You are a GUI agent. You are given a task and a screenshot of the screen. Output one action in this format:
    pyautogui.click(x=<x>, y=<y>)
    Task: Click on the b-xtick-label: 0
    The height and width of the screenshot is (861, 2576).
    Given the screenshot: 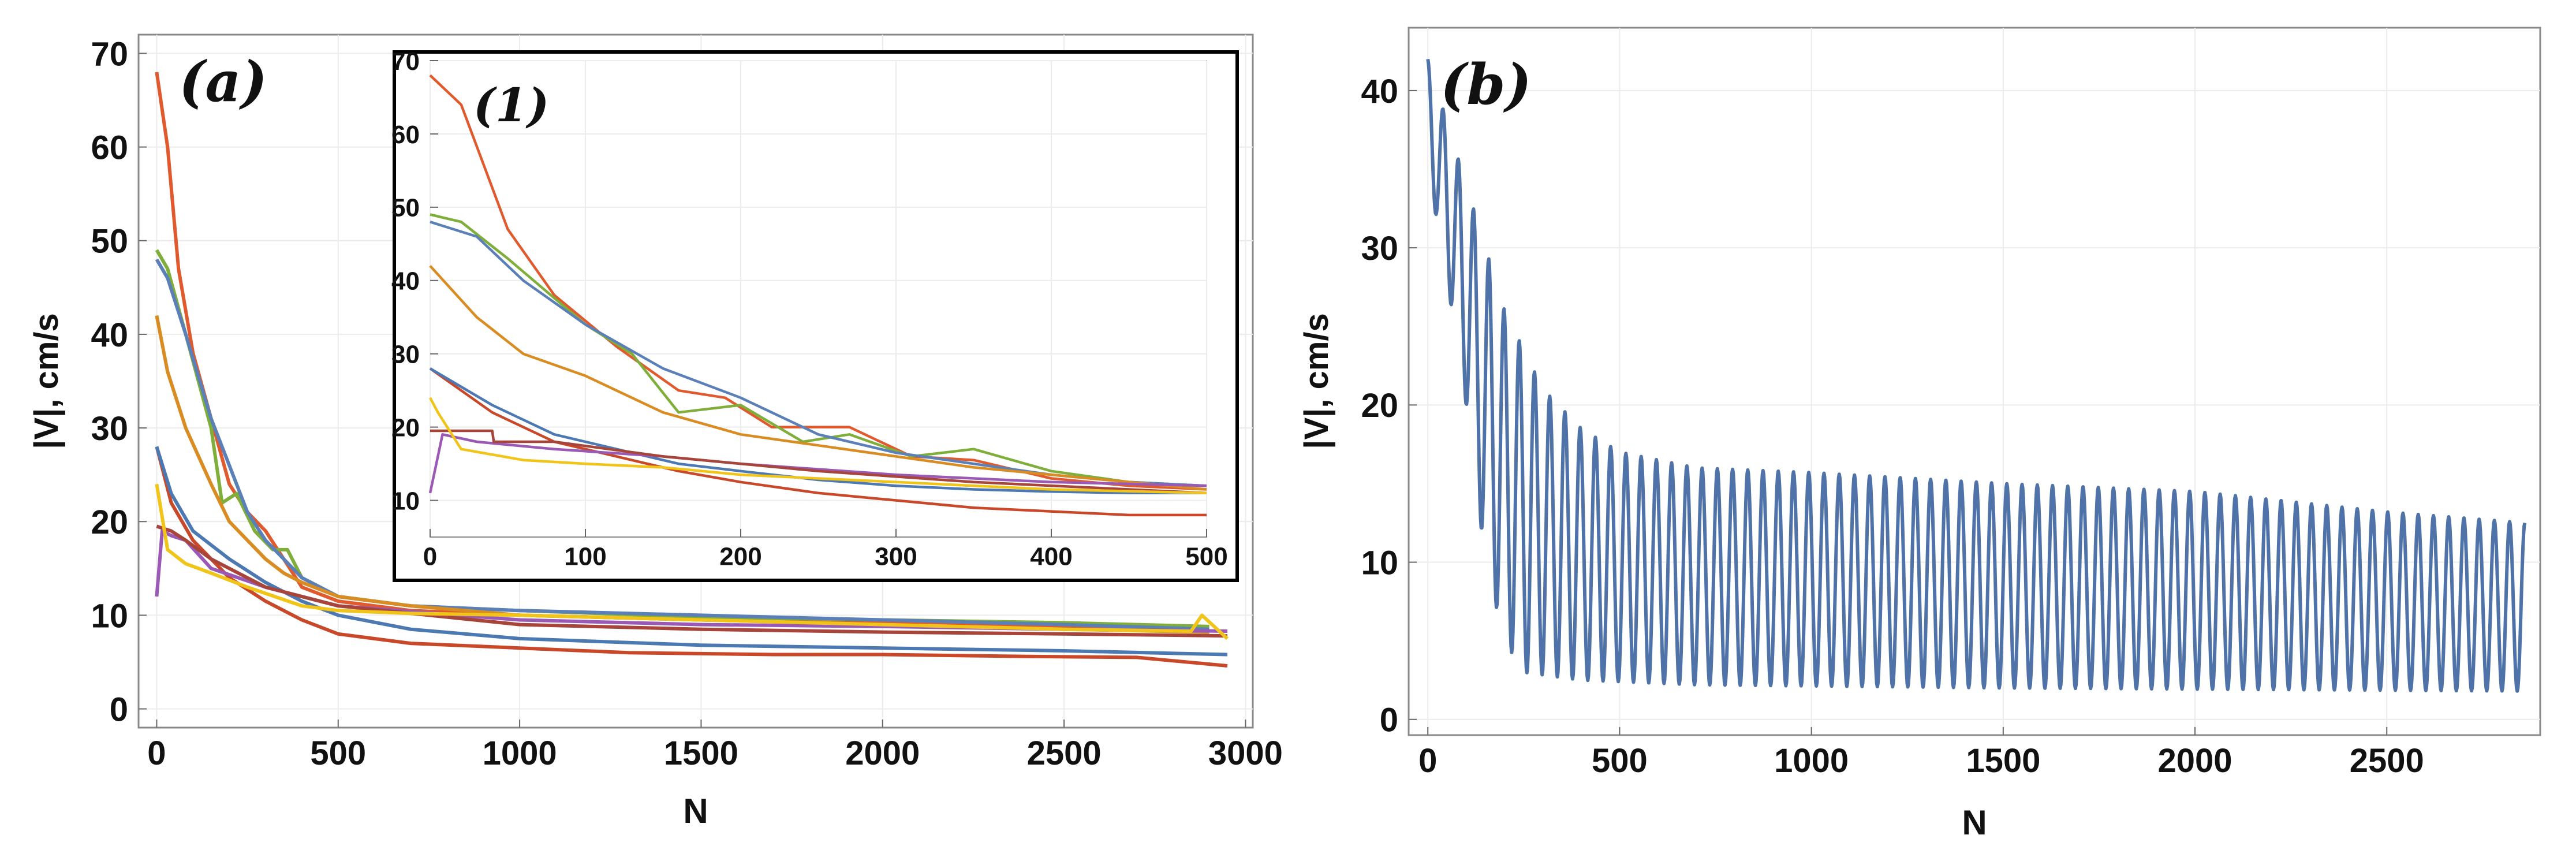 What is the action you would take?
    pyautogui.click(x=1427, y=761)
    